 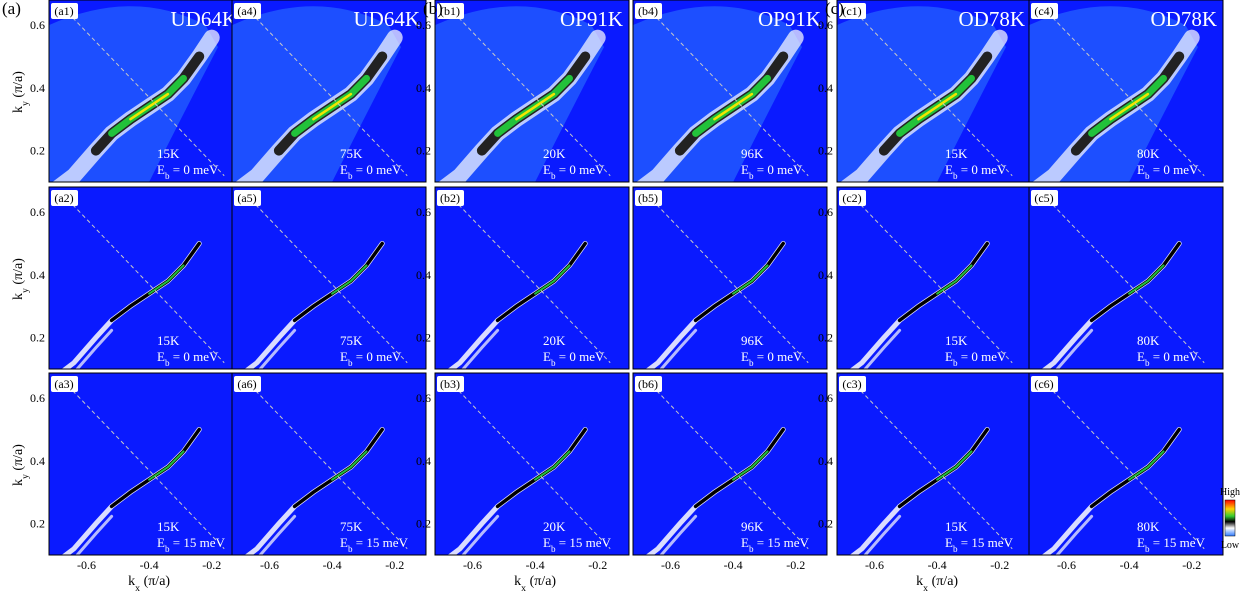 What do you see at coordinates (246, 198) in the screenshot?
I see `panel-tag: (a5)` at bounding box center [246, 198].